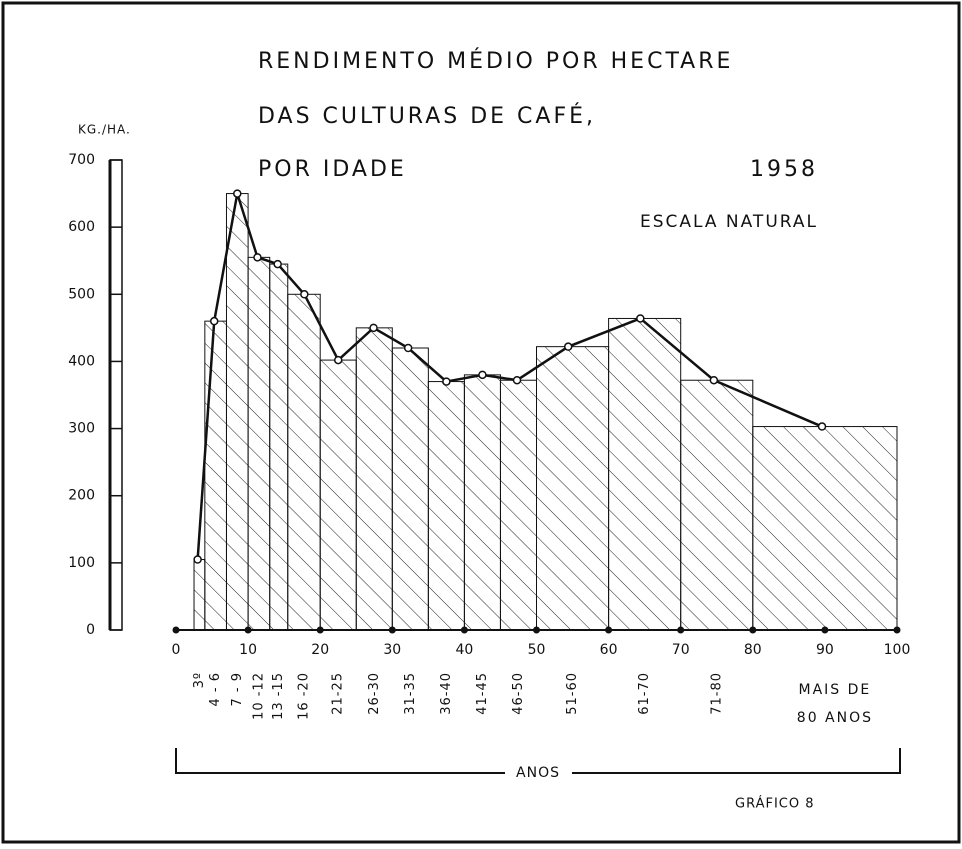 The image size is (962, 849). Describe the element at coordinates (81, 227) in the screenshot. I see `y-tick-label: 600` at that location.